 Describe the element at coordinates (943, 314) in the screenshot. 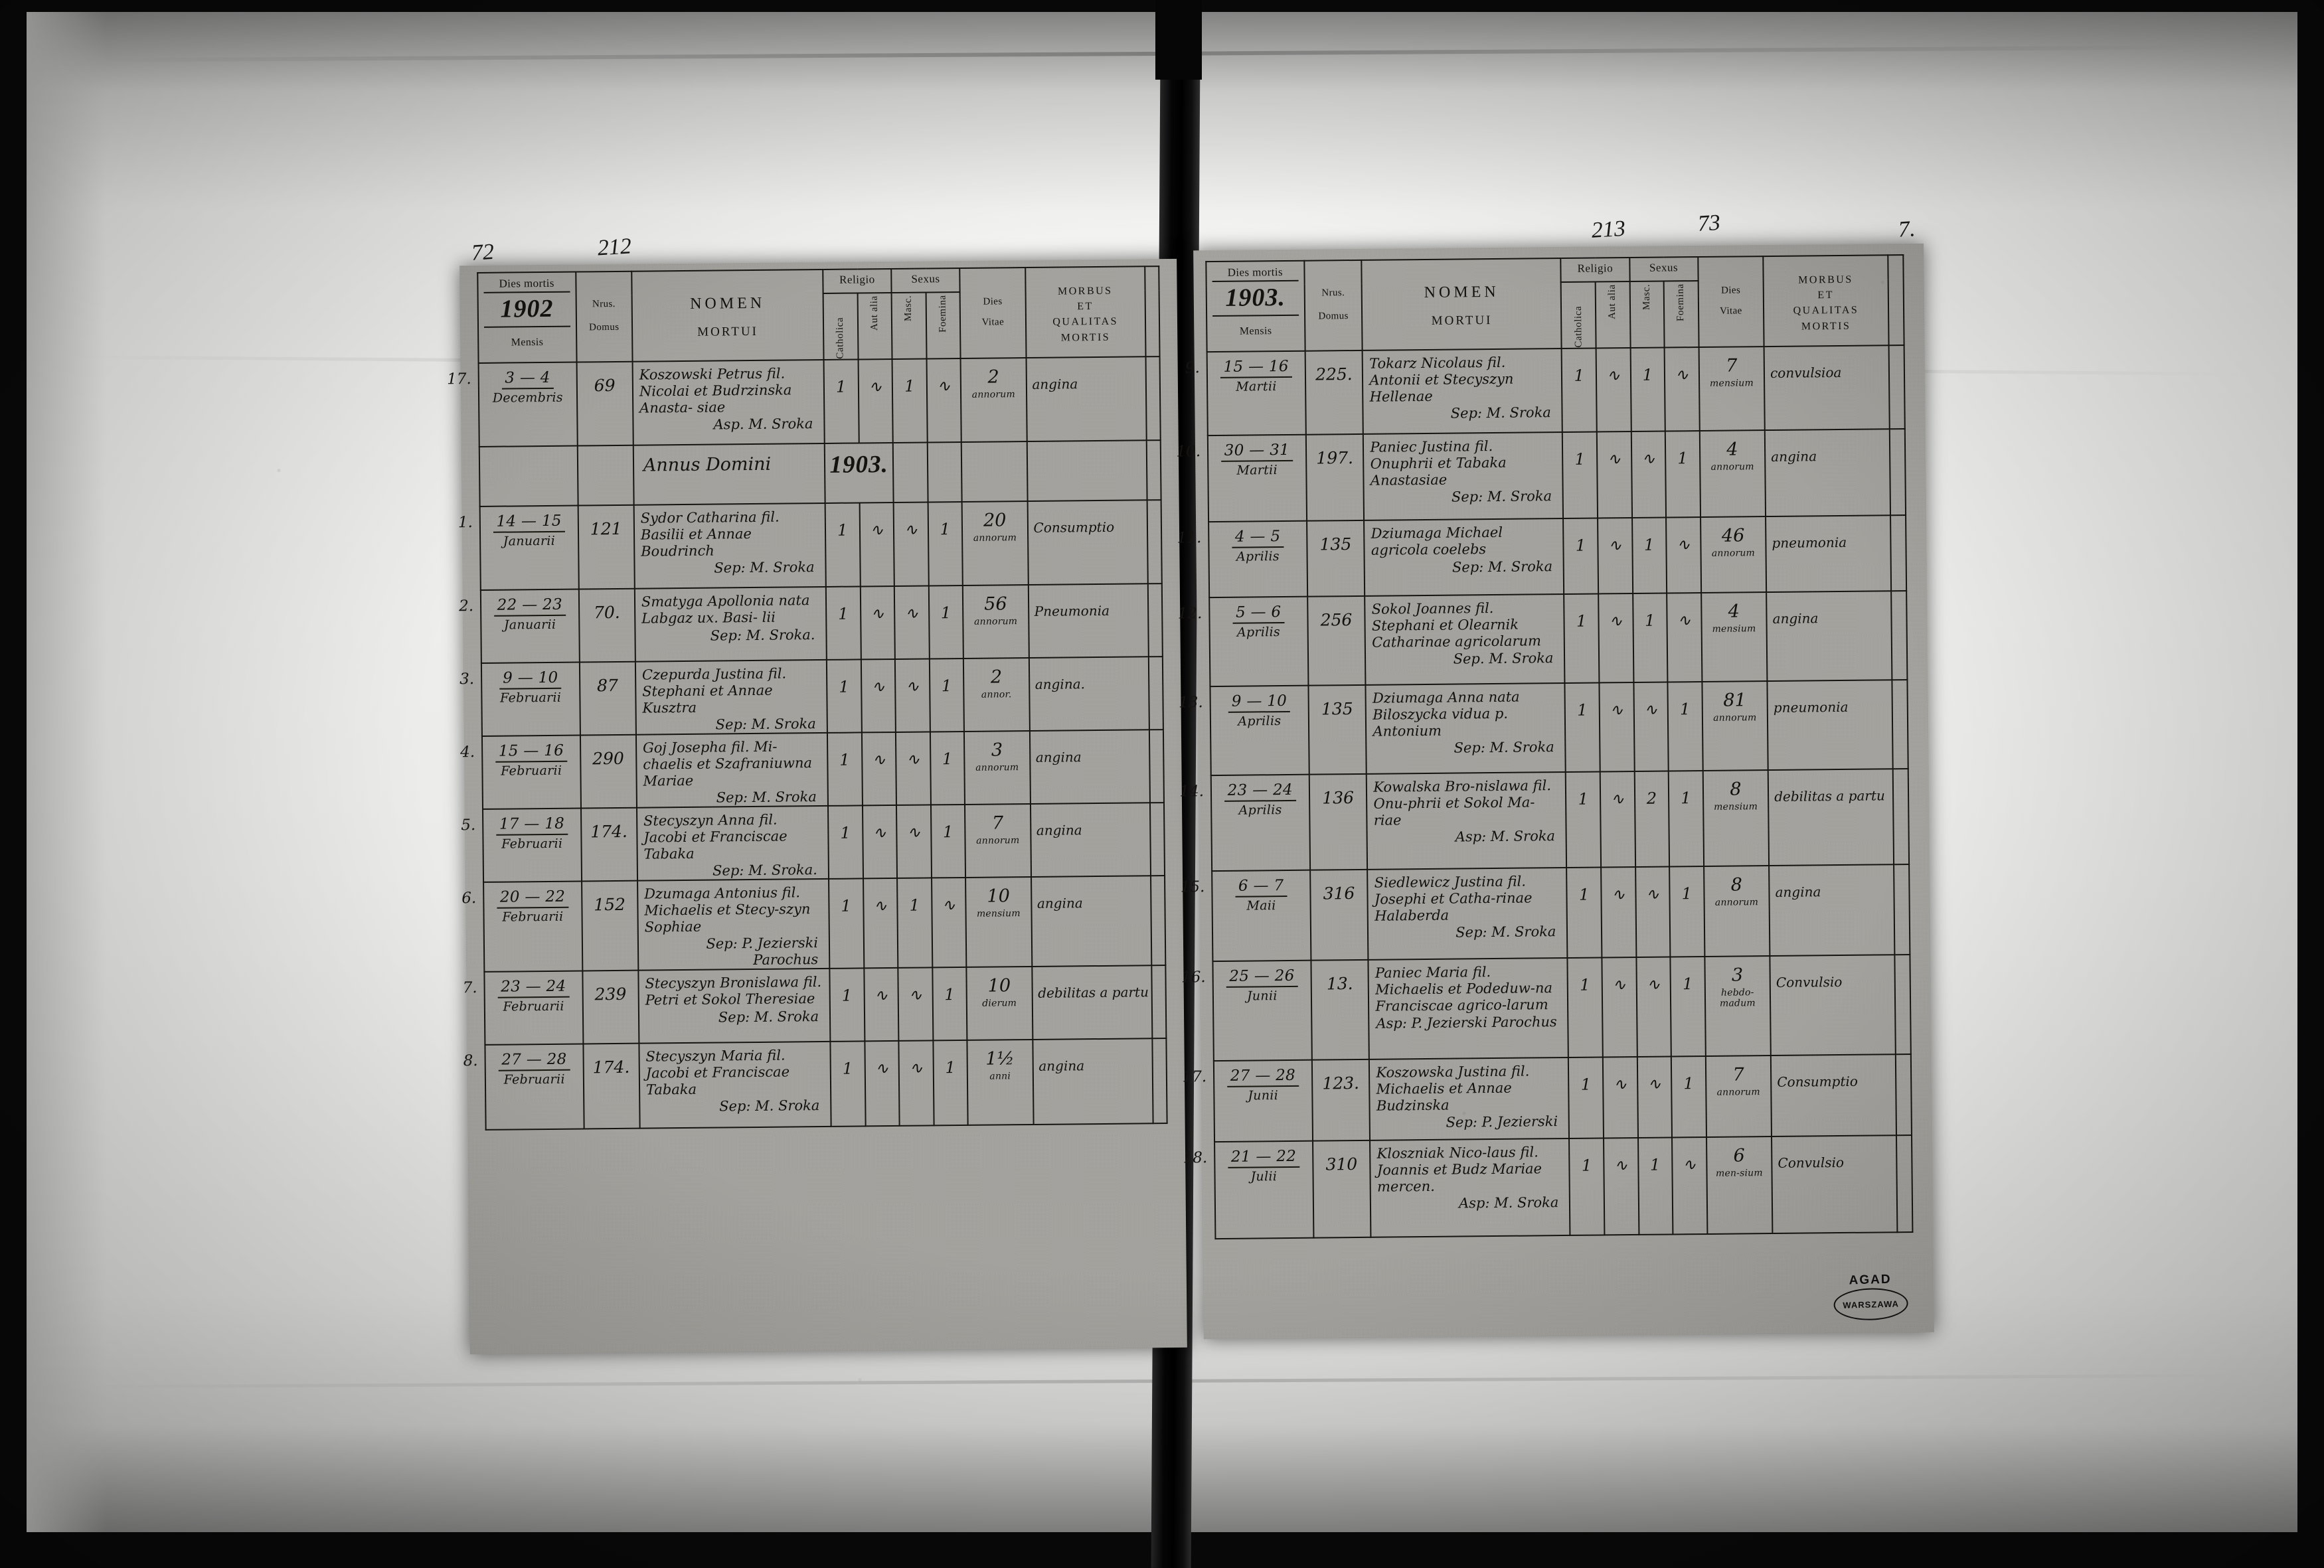

I see `header-foemina-label: Foemina` at that location.